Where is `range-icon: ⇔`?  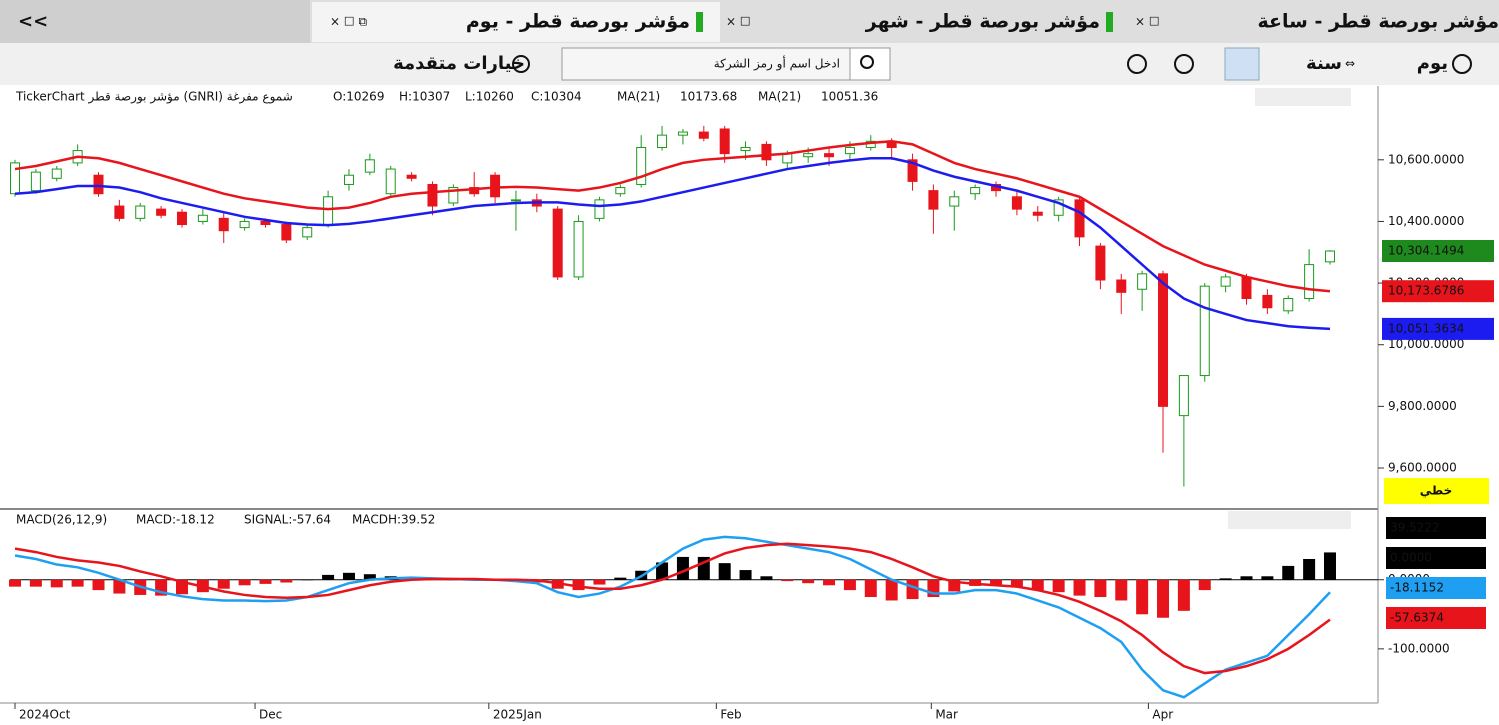
range-icon: ⇔ is located at coordinates (1350, 64).